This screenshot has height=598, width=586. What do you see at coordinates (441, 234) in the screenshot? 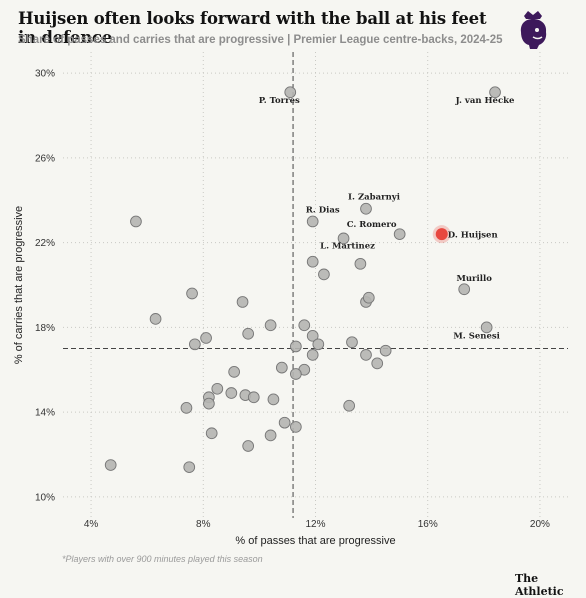
I see `highlighted-data-point` at bounding box center [441, 234].